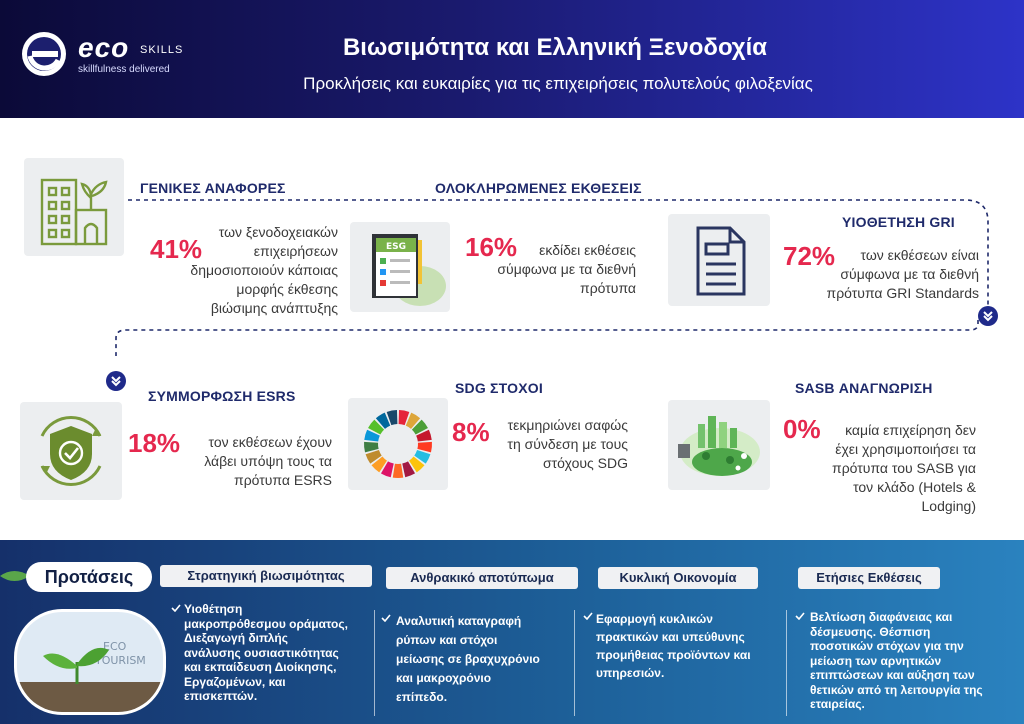  What do you see at coordinates (482, 578) in the screenshot?
I see `rec-title-carbon: Ανθρακικό αποτύπωμα` at bounding box center [482, 578].